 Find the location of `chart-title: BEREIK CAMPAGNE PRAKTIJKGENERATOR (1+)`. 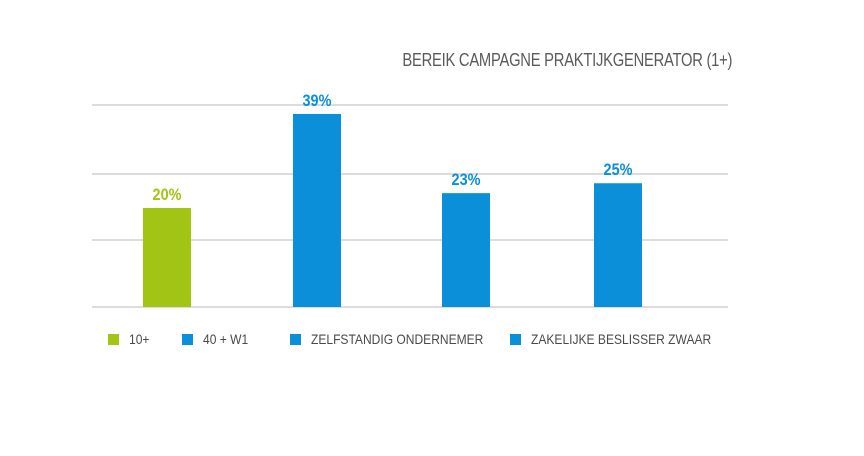

chart-title: BEREIK CAMPAGNE PRAKTIJKGENERATOR (1+) is located at coordinates (567, 60).